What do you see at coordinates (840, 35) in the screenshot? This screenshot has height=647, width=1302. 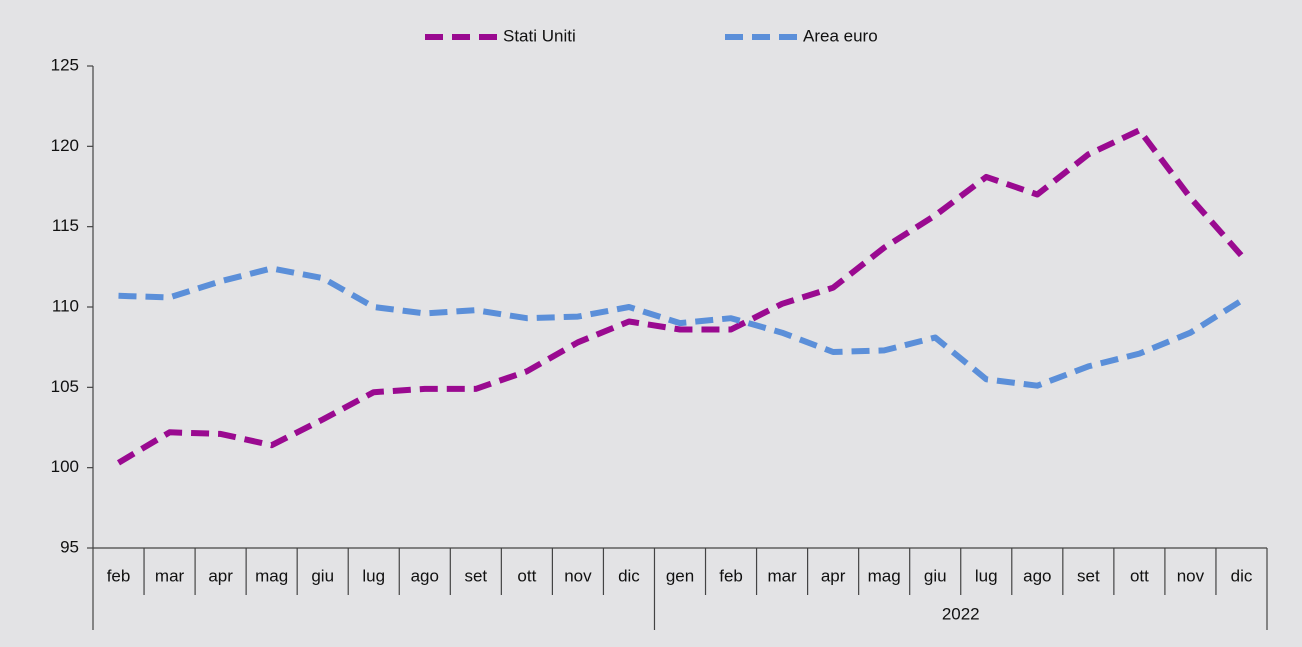 I see `legend-label: Area euro` at bounding box center [840, 35].